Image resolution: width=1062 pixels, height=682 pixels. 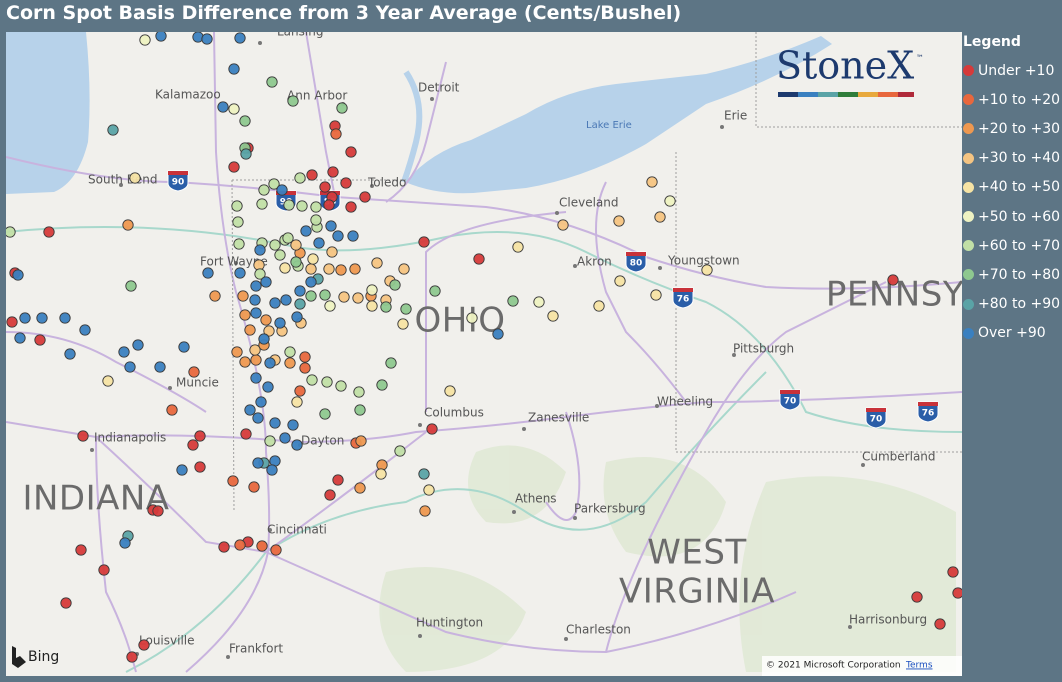 What do you see at coordinates (1019, 128) in the screenshot?
I see `legend-label: +20 to +30` at bounding box center [1019, 128].